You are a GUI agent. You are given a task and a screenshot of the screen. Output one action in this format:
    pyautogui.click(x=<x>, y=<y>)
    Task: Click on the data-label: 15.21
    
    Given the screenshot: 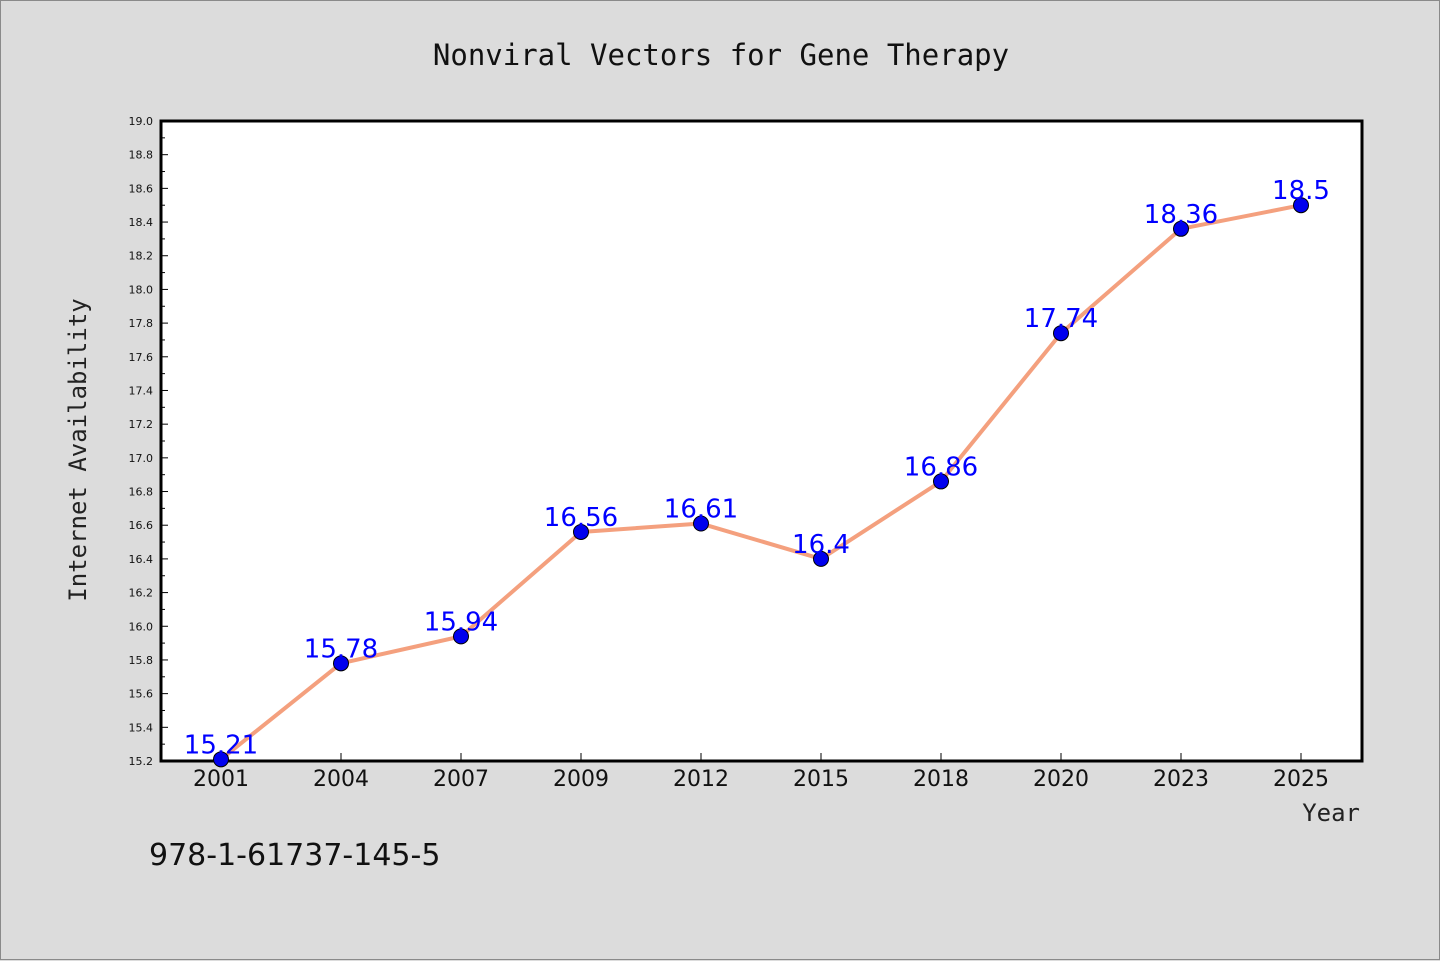 What is the action you would take?
    pyautogui.click(x=221, y=745)
    